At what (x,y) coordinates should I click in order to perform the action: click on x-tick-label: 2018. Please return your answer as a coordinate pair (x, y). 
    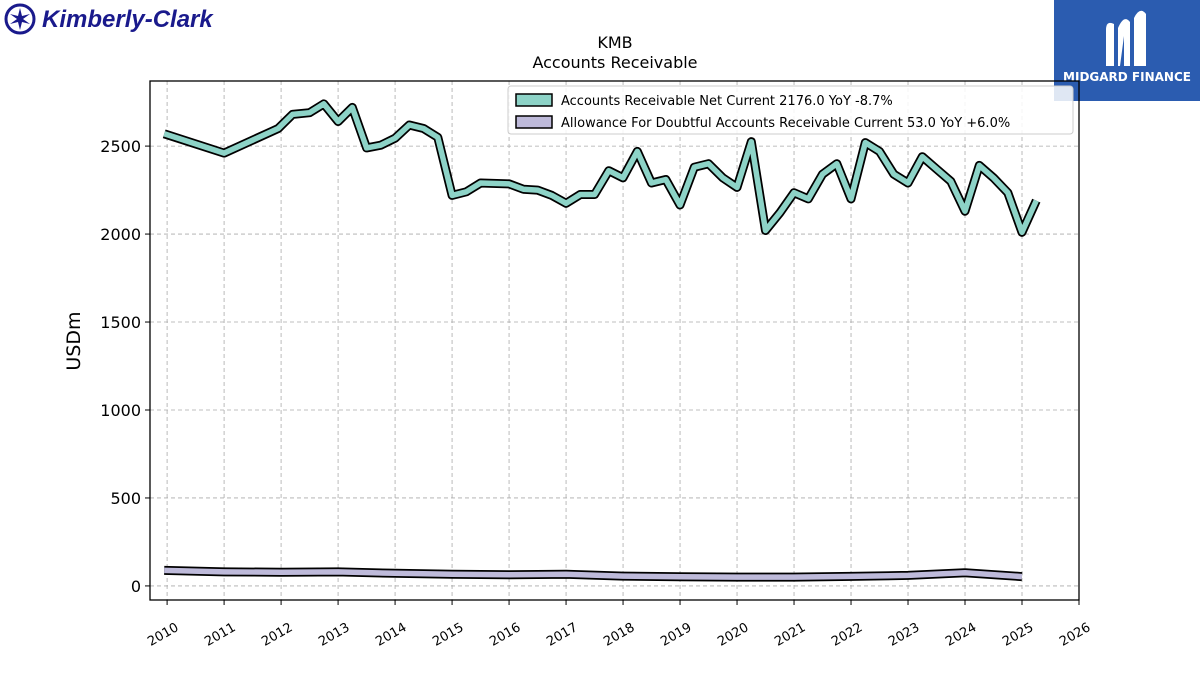
    Looking at the image, I should click on (619, 635).